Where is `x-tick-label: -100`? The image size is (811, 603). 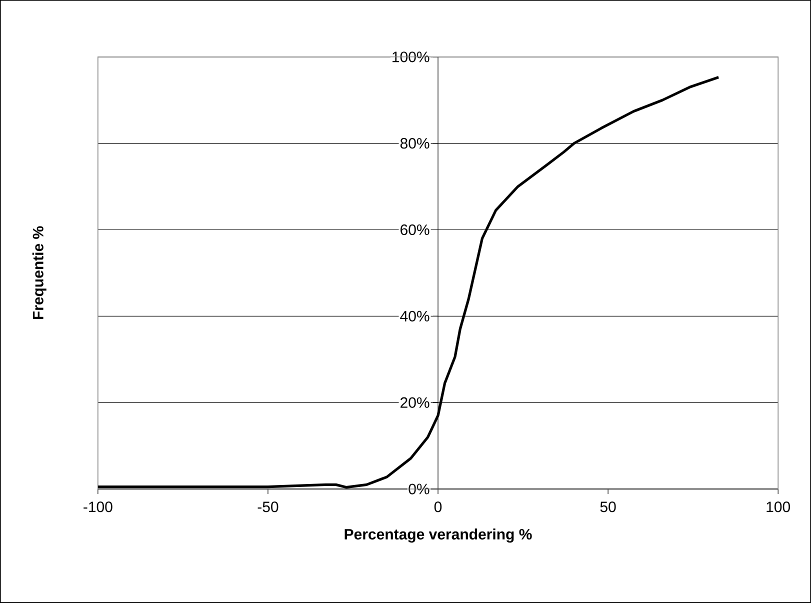
x-tick-label: -100 is located at coordinates (98, 507).